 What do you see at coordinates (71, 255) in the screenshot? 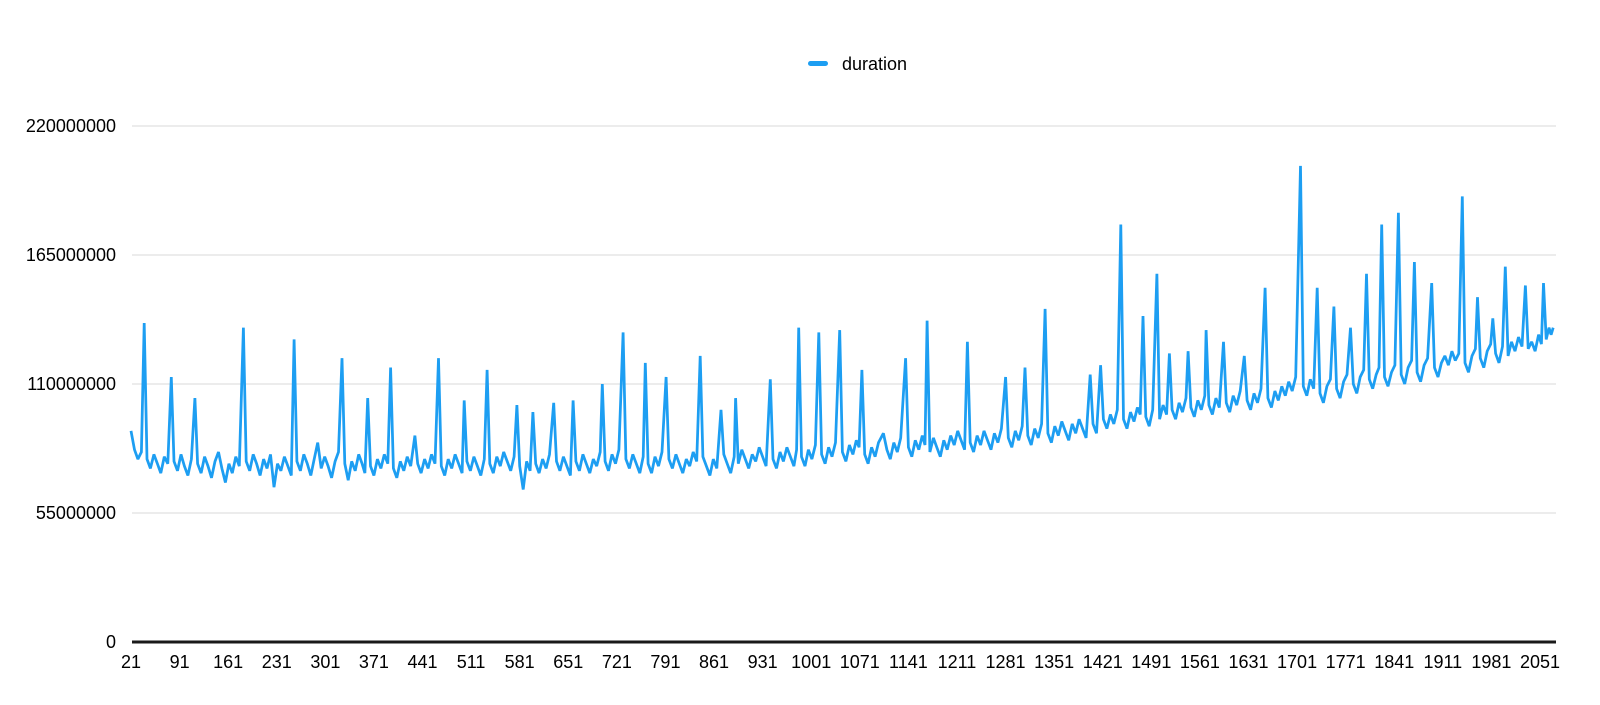
I see `y-tick-label: 165000000` at bounding box center [71, 255].